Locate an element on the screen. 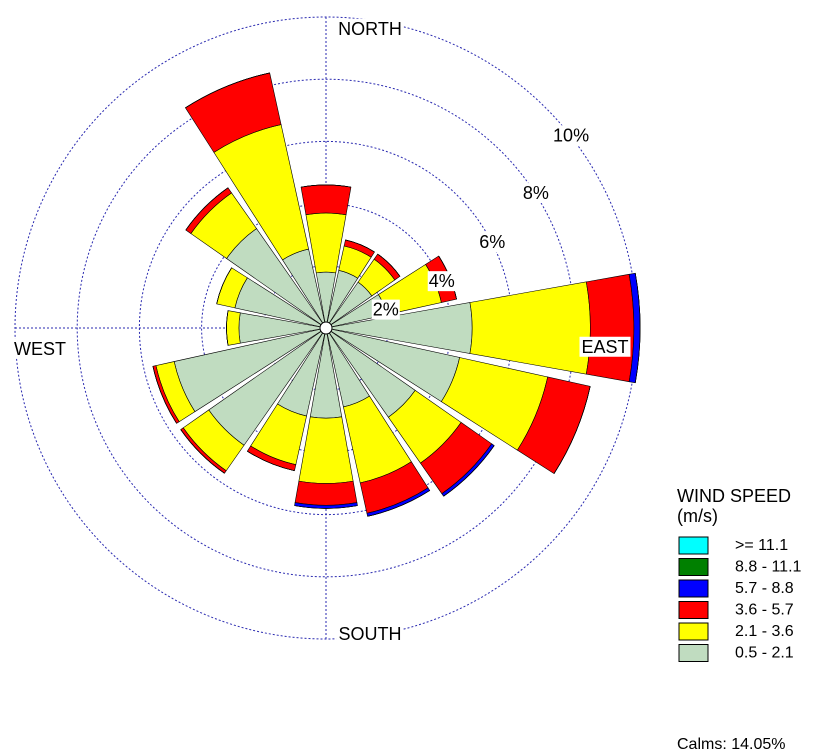 This screenshot has height=756, width=827. ring-label: 2% is located at coordinates (386, 310).